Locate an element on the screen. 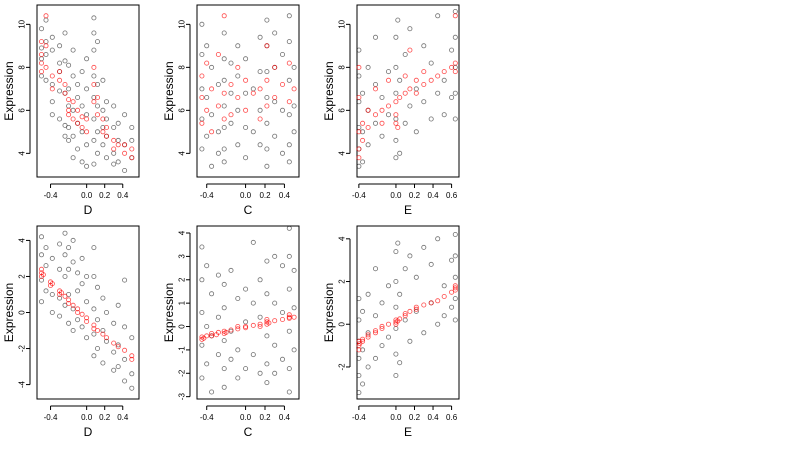 The width and height of the screenshot is (800, 450). x-tick-label: -0.4 is located at coordinates (207, 195).